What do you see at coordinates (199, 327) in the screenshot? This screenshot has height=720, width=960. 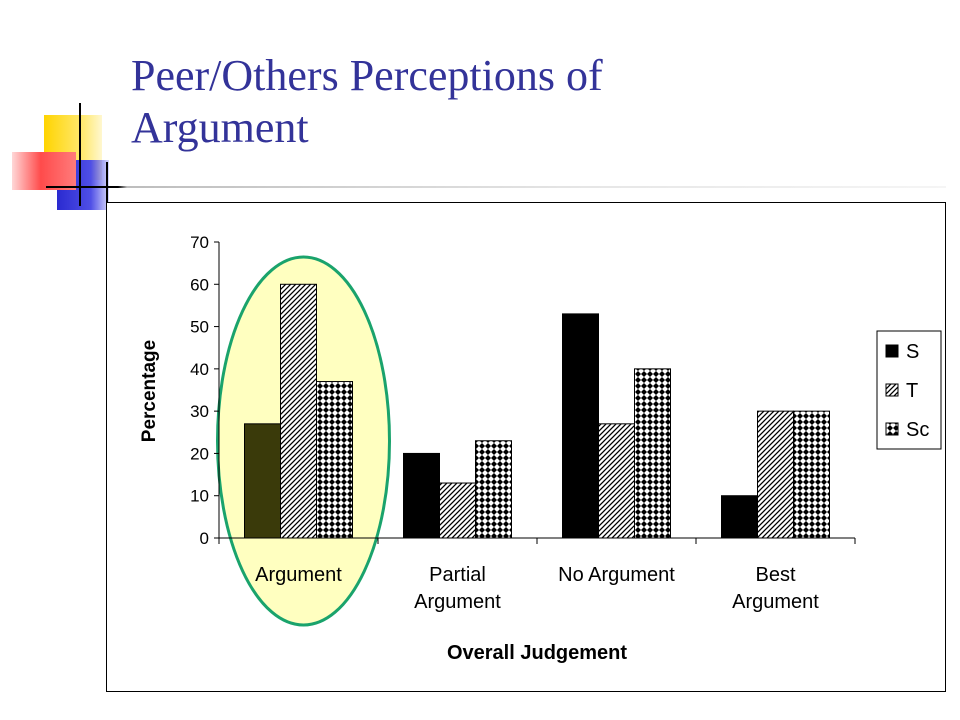 I see `y-tick-label: 50` at bounding box center [199, 327].